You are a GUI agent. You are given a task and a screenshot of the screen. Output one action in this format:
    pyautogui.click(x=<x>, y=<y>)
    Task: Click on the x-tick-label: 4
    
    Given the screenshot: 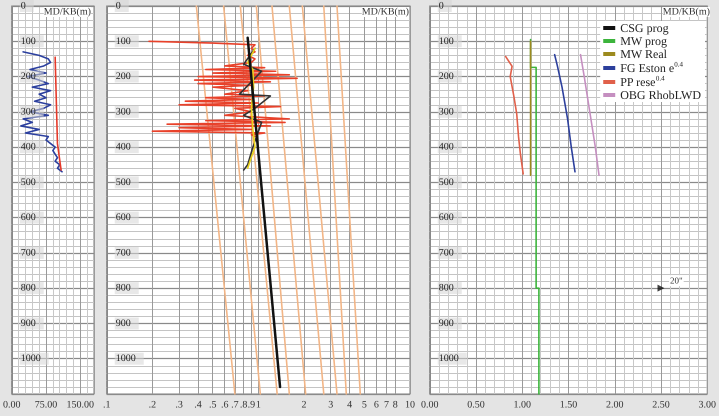 What is the action you would take?
    pyautogui.click(x=349, y=405)
    